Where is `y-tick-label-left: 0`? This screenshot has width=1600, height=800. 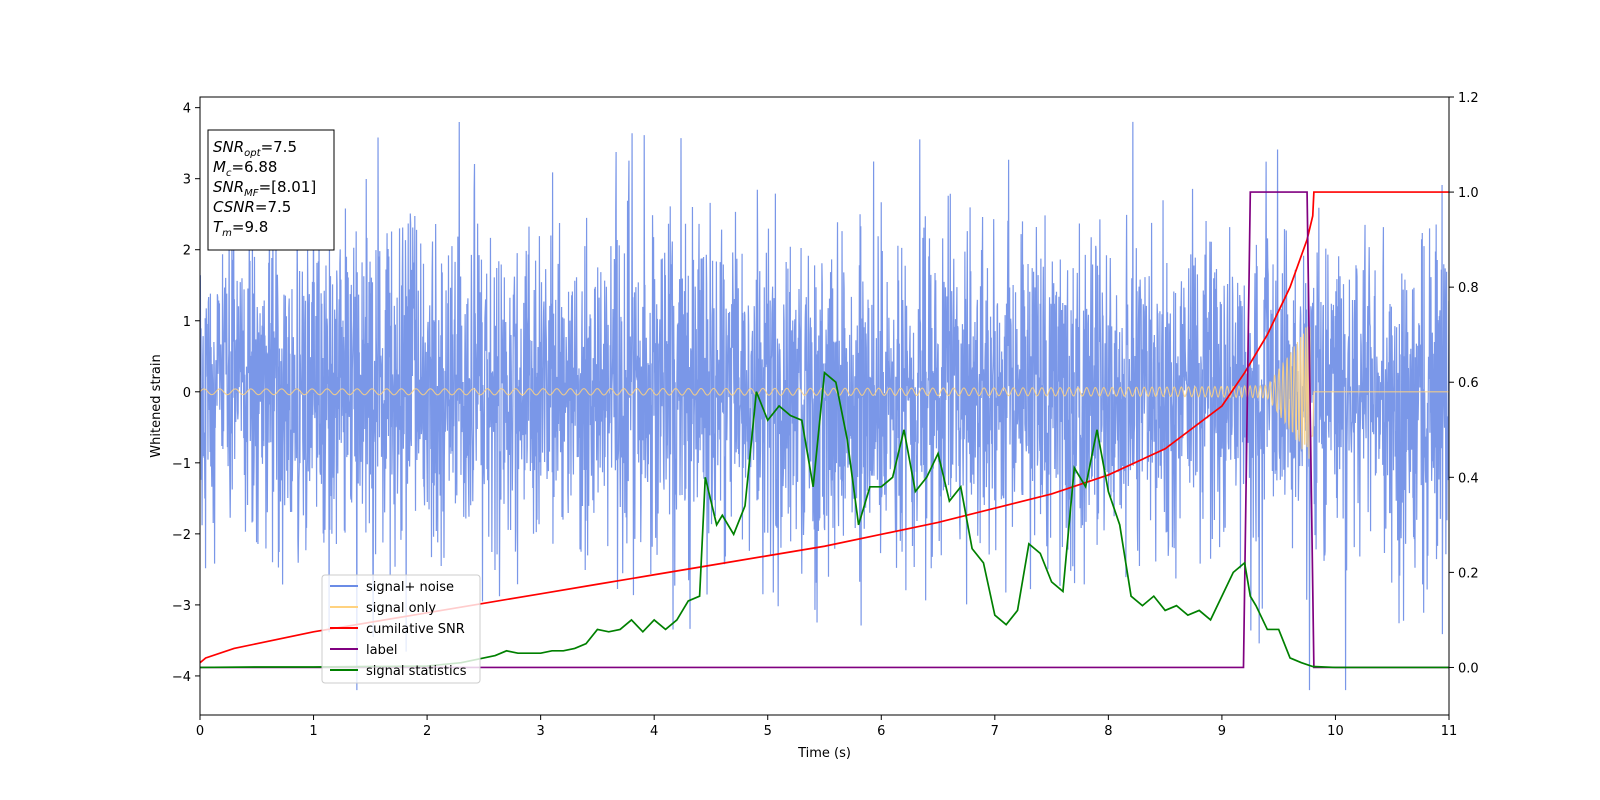 y-tick-label-left: 0 is located at coordinates (187, 393).